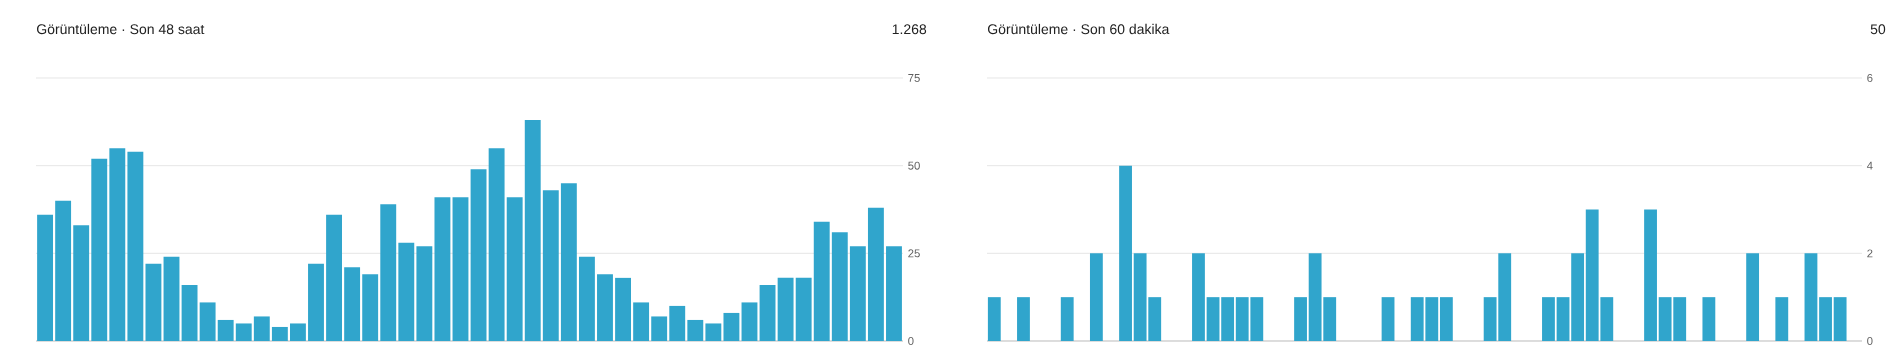 This screenshot has height=363, width=1894. What do you see at coordinates (1870, 78) in the screenshot?
I see `y-tick-label: 6` at bounding box center [1870, 78].